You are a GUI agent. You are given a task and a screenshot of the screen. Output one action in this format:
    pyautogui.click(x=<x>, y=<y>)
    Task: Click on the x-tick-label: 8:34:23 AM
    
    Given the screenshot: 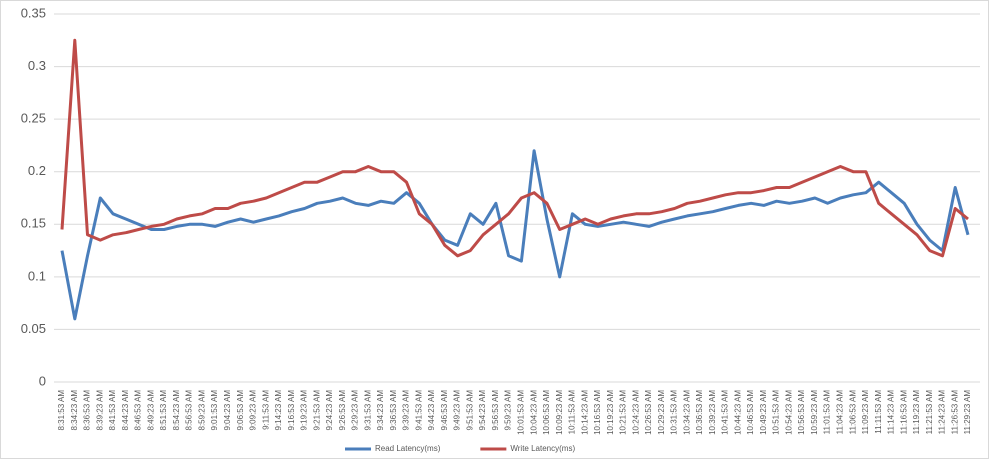 What is the action you would take?
    pyautogui.click(x=74, y=410)
    